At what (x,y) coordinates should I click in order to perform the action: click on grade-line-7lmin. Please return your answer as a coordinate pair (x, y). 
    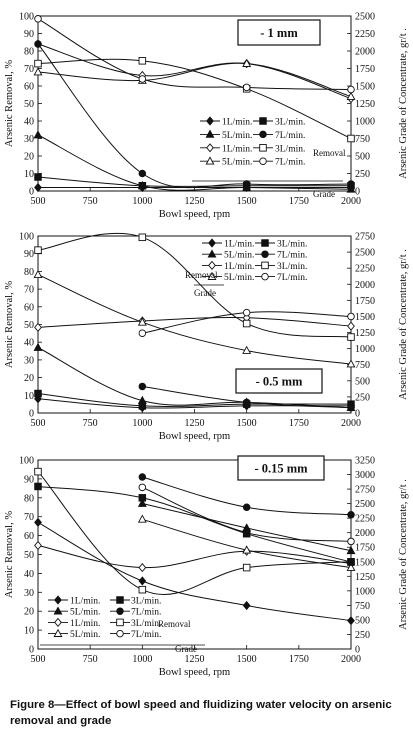
    Looking at the image, I should click on (194, 54).